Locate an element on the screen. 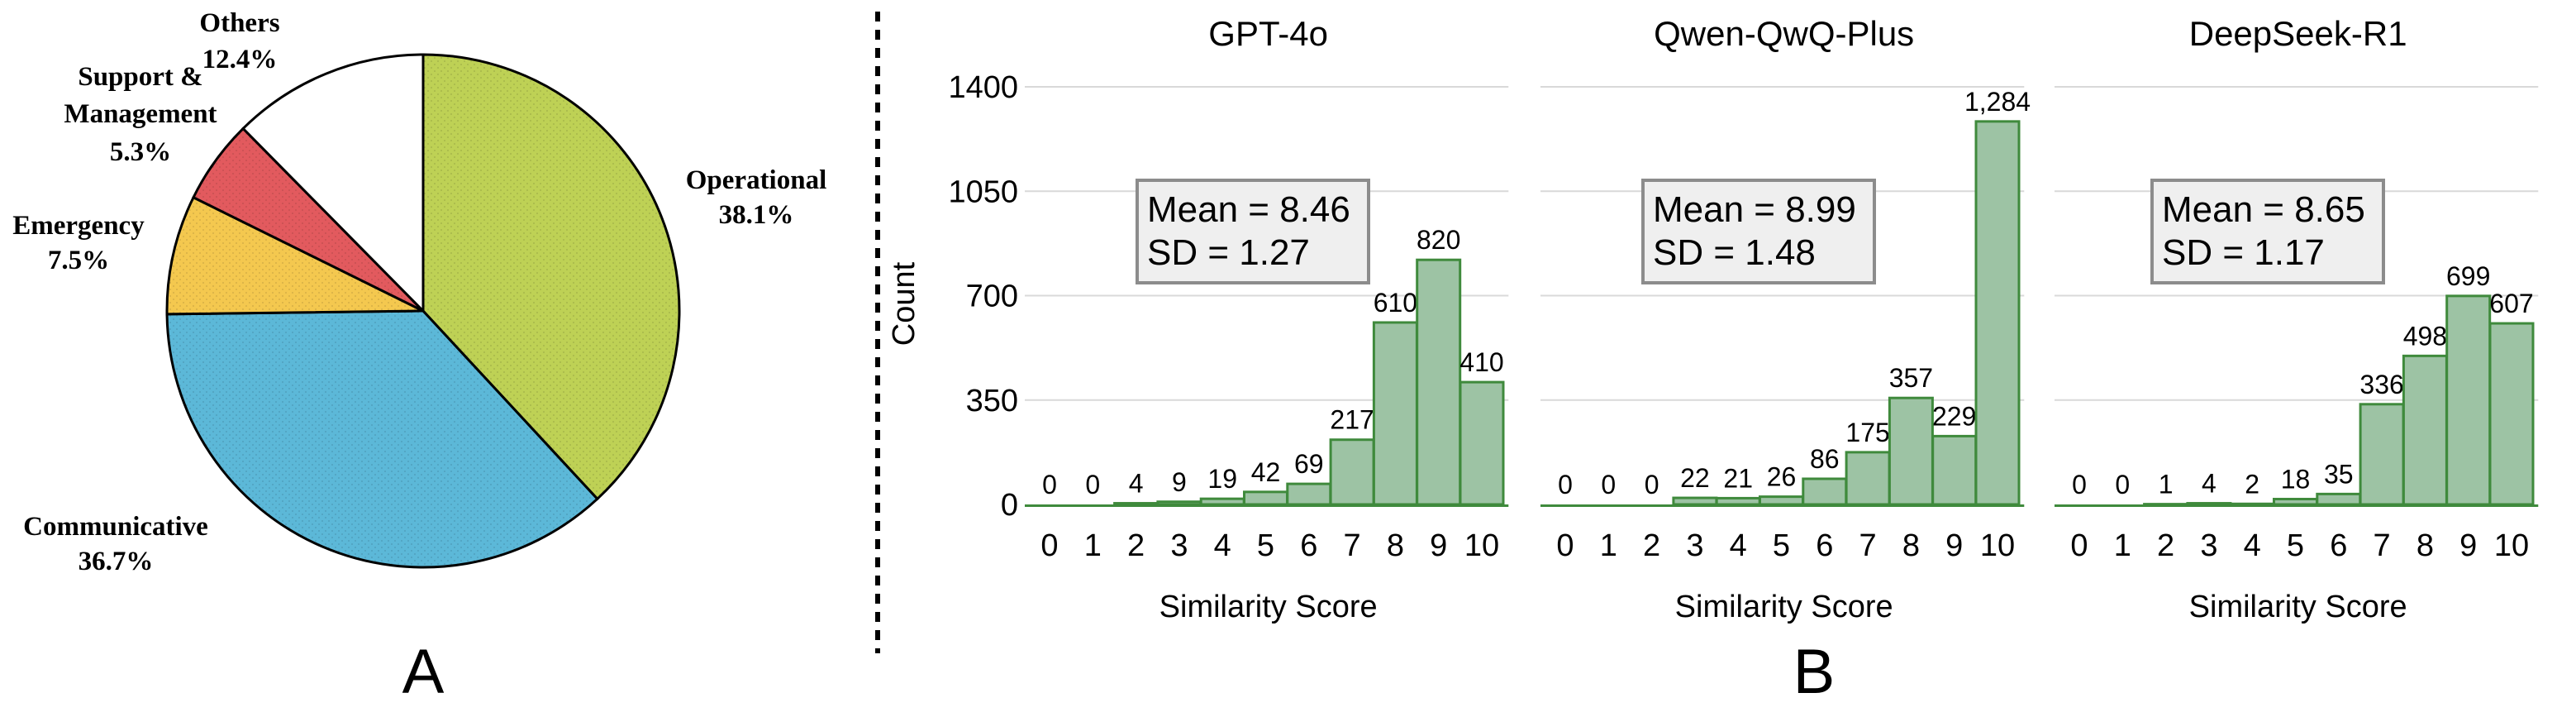  bar-value-label: 22 is located at coordinates (1695, 478).